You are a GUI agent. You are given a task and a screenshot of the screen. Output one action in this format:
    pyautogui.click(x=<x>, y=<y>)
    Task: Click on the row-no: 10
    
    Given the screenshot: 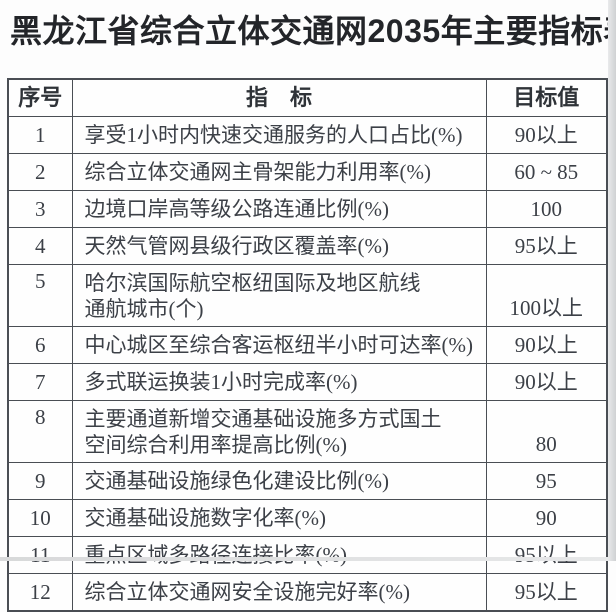 What is the action you would take?
    pyautogui.click(x=40, y=518)
    